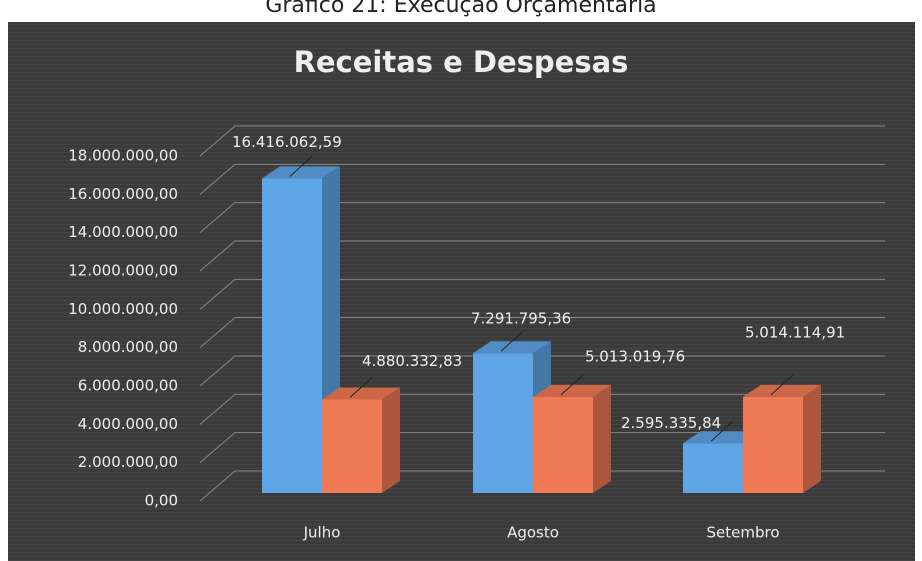  Describe the element at coordinates (287, 142) in the screenshot. I see `data-label: 16.416.062,59` at that location.